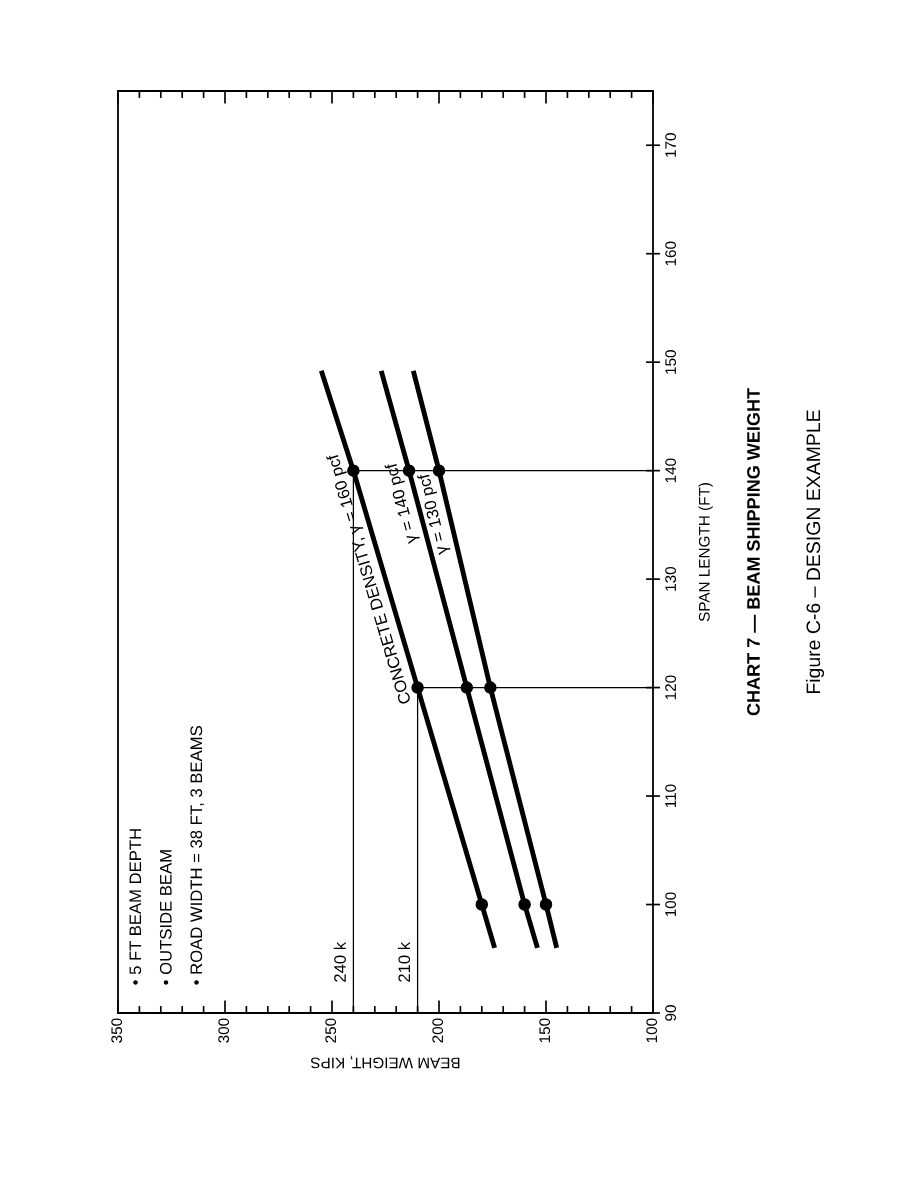 Image resolution: width=918 pixels, height=1188 pixels. Describe the element at coordinates (404, 961) in the screenshot. I see `ref-line-label: 210 k` at that location.